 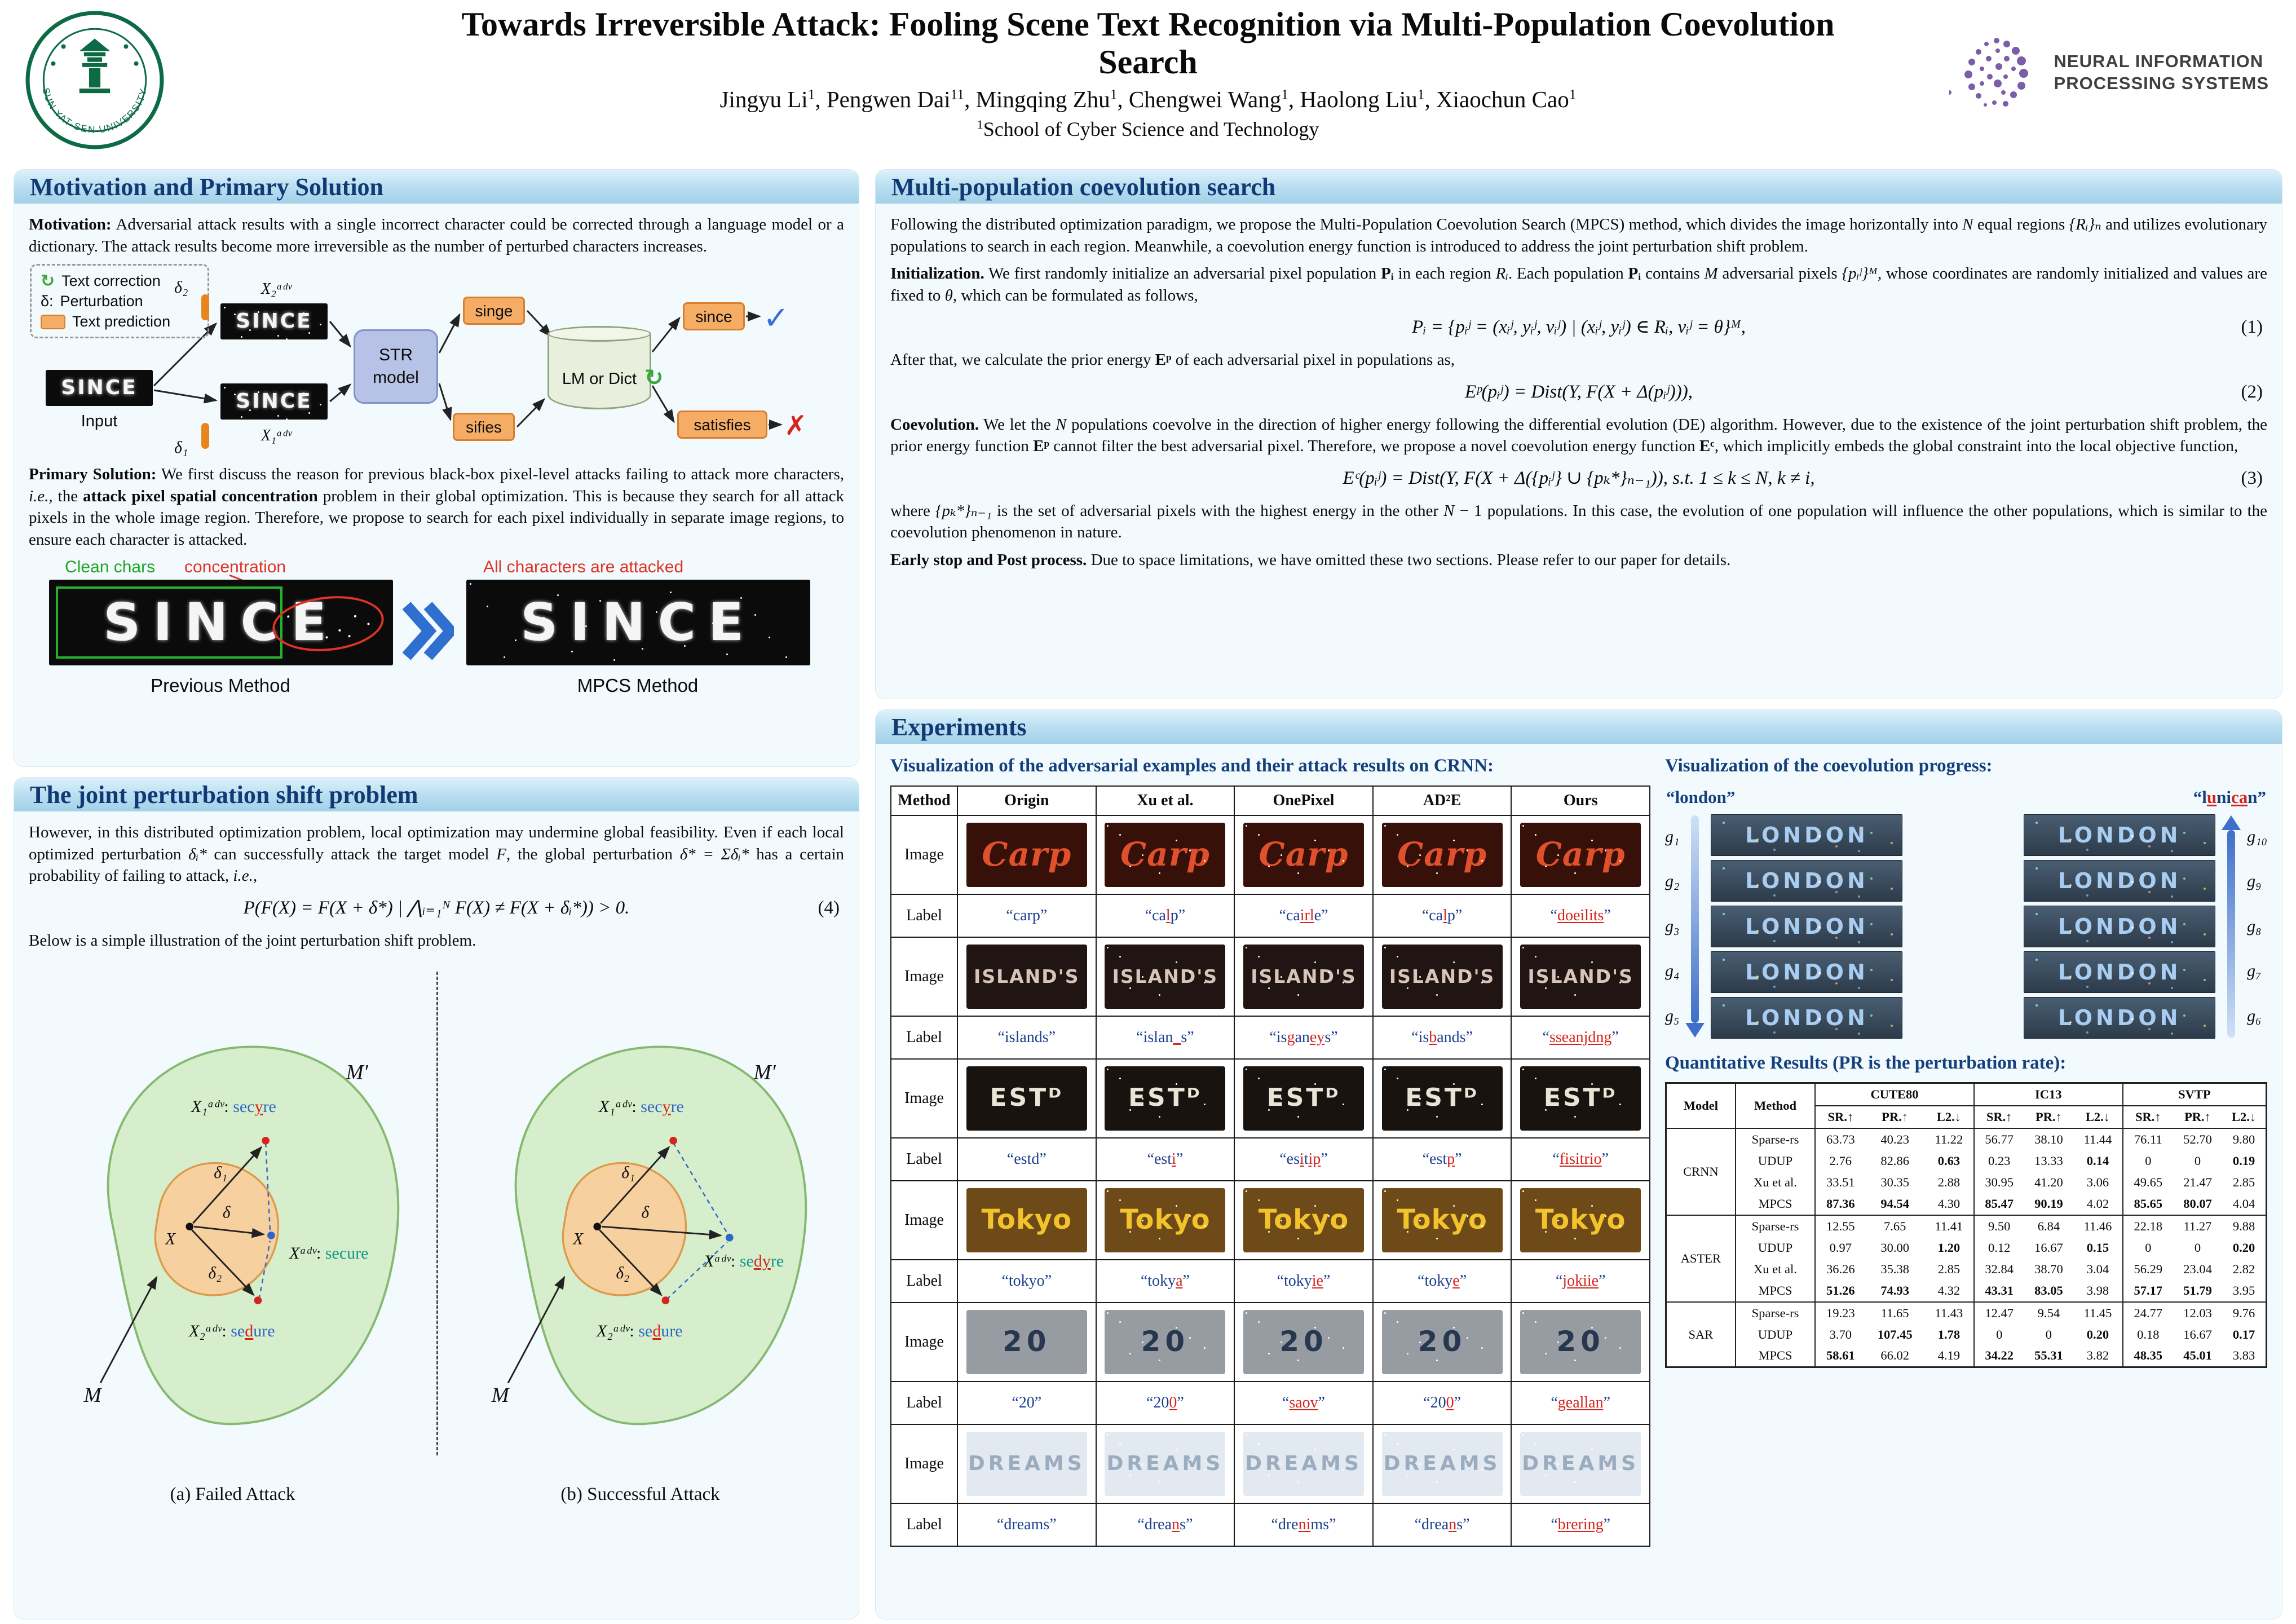 What do you see at coordinates (1895, 1290) in the screenshot?
I see `quant-value-cell: 74.93` at bounding box center [1895, 1290].